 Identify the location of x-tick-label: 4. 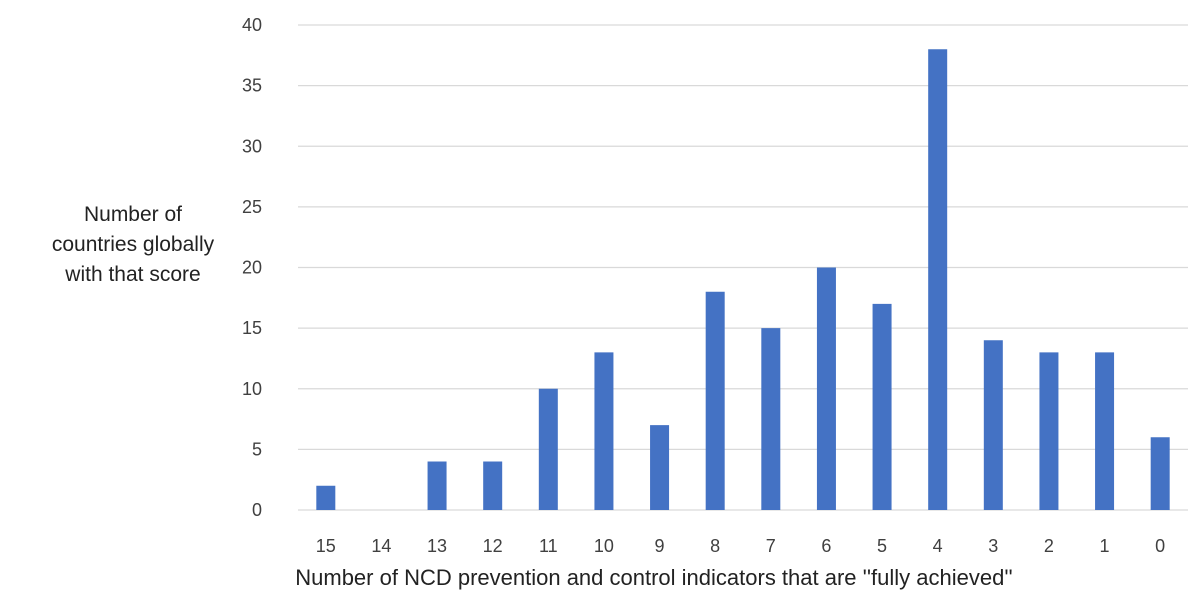
(938, 546).